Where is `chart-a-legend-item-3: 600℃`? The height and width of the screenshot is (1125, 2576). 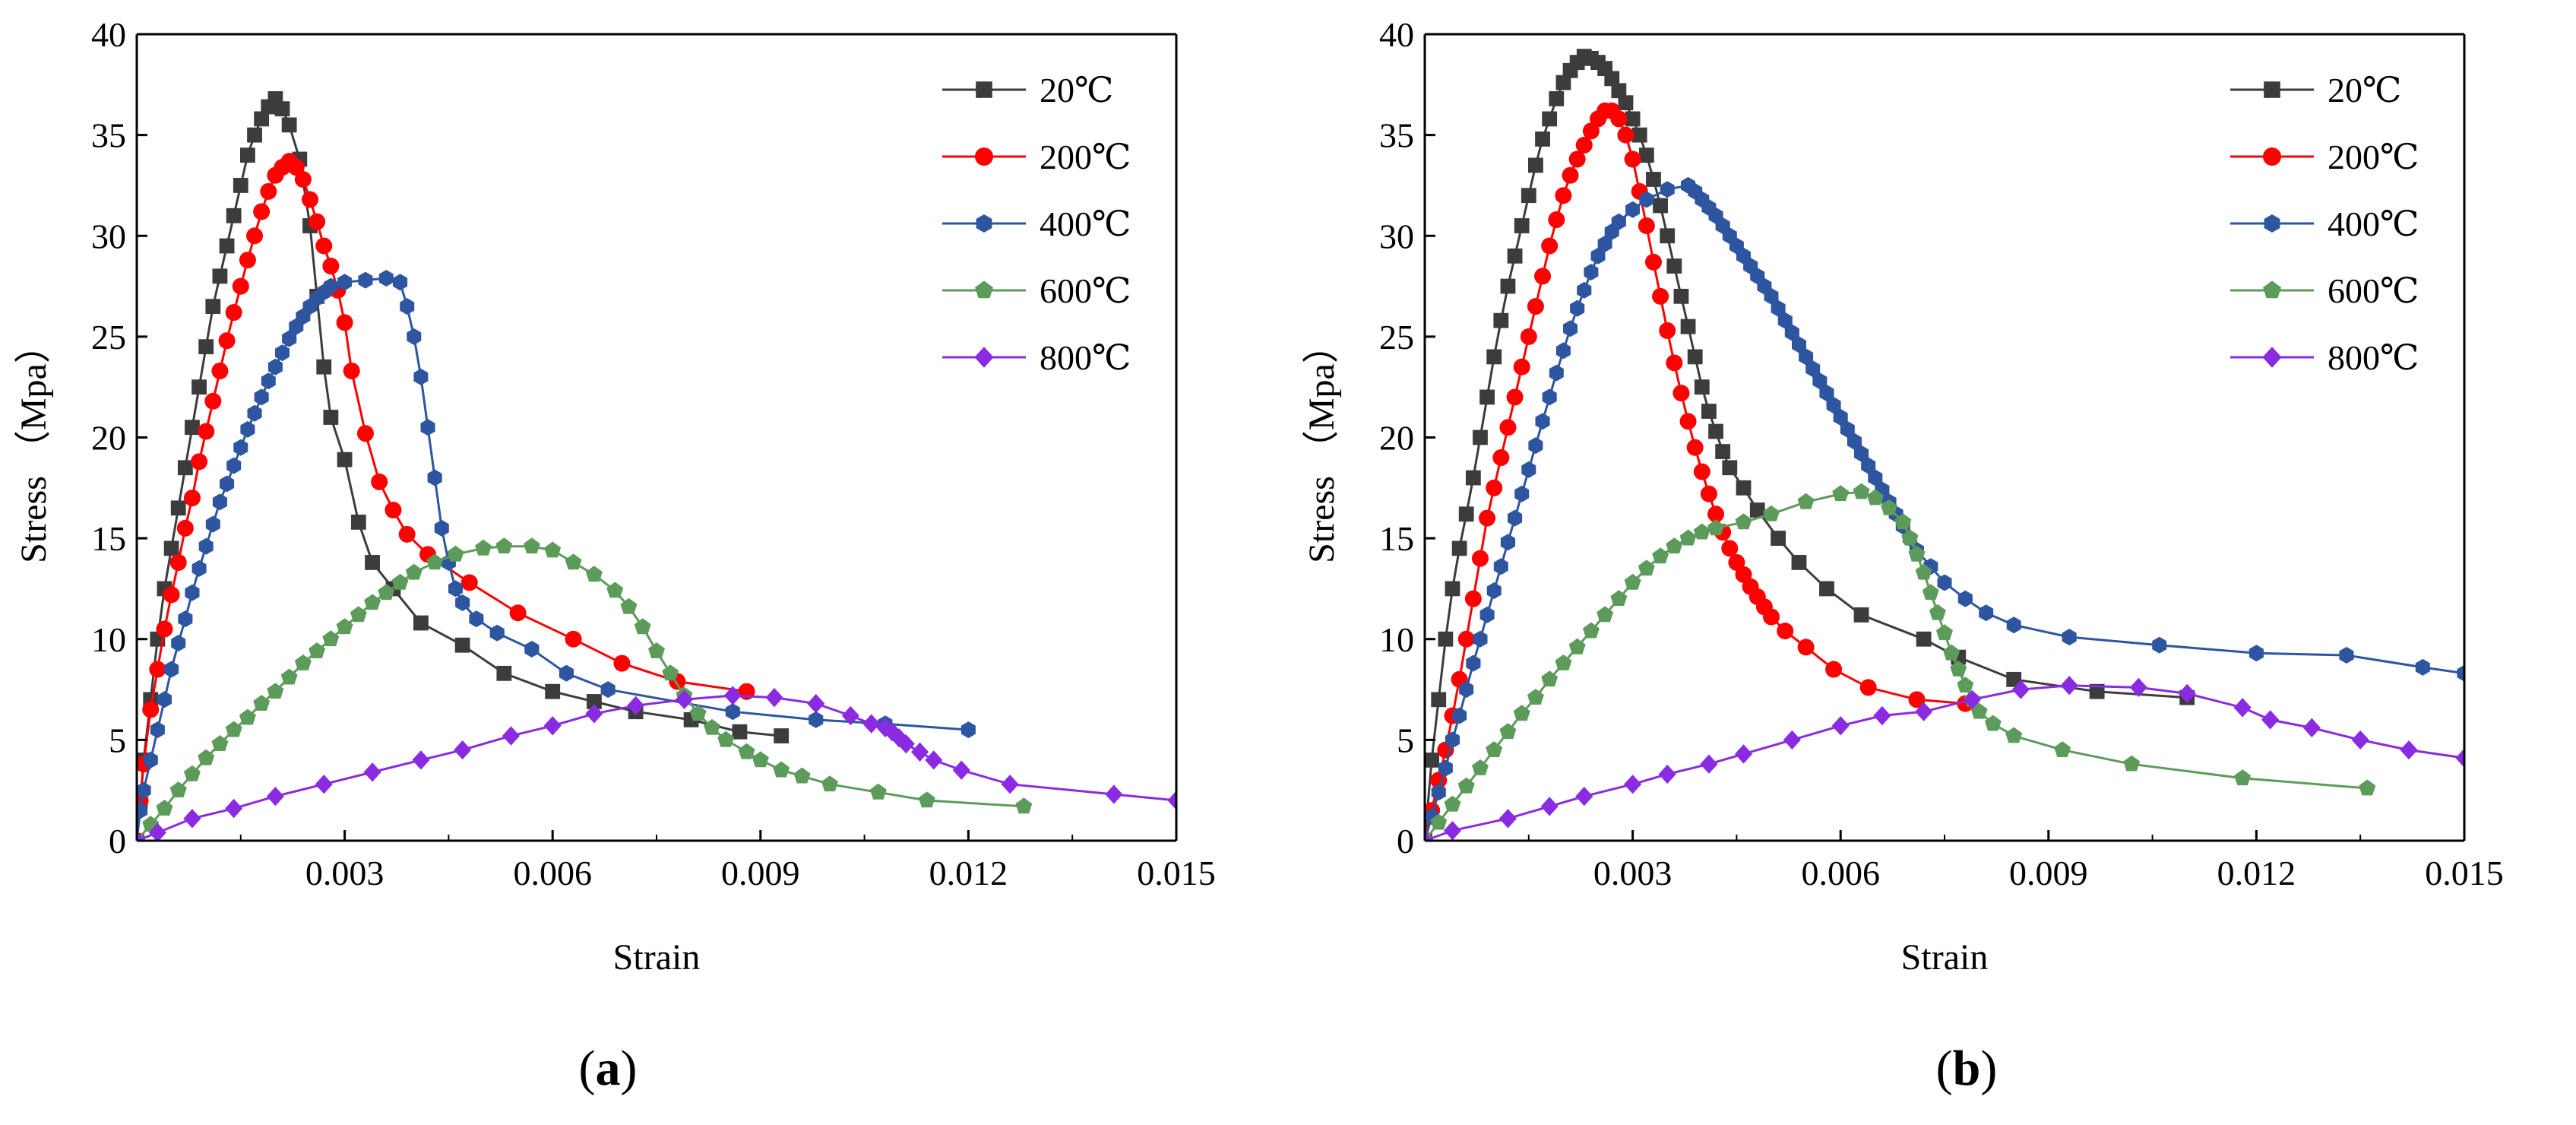
chart-a-legend-item-3: 600℃ is located at coordinates (1036, 290).